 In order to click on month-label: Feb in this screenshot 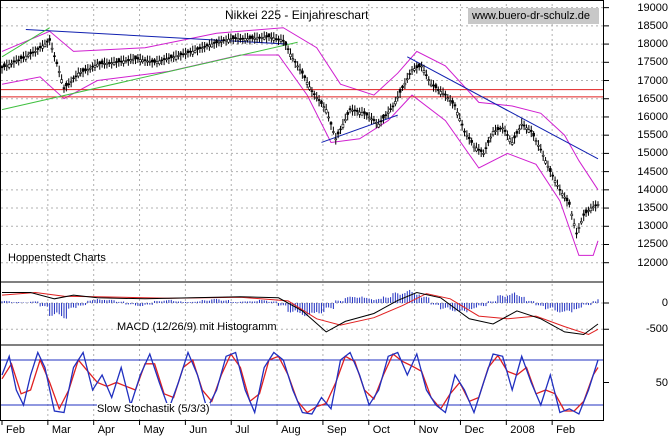, I will do `click(15, 430)`.